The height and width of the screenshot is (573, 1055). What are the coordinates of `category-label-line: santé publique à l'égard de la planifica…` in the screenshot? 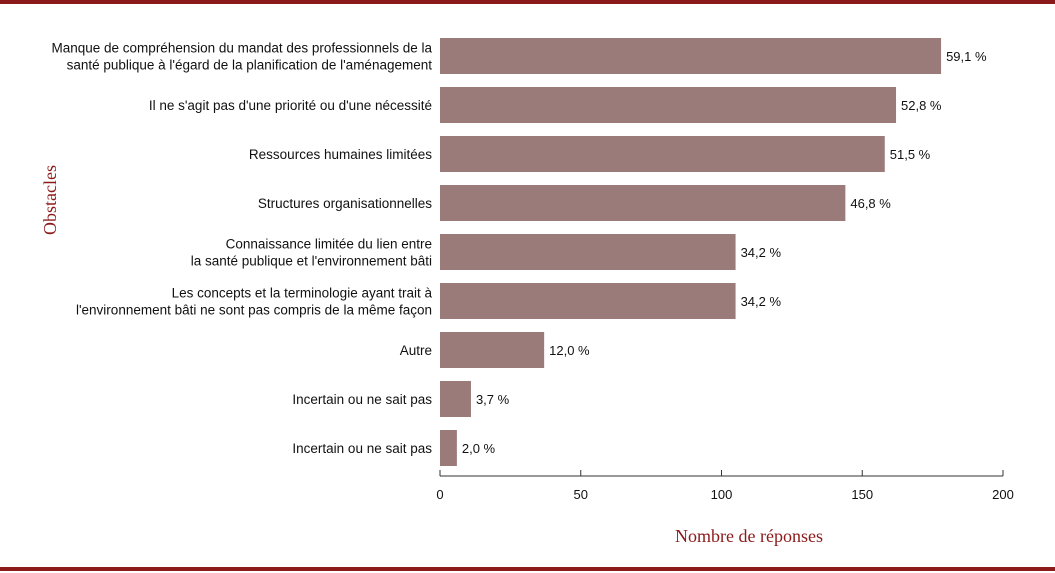 It's located at (250, 65).